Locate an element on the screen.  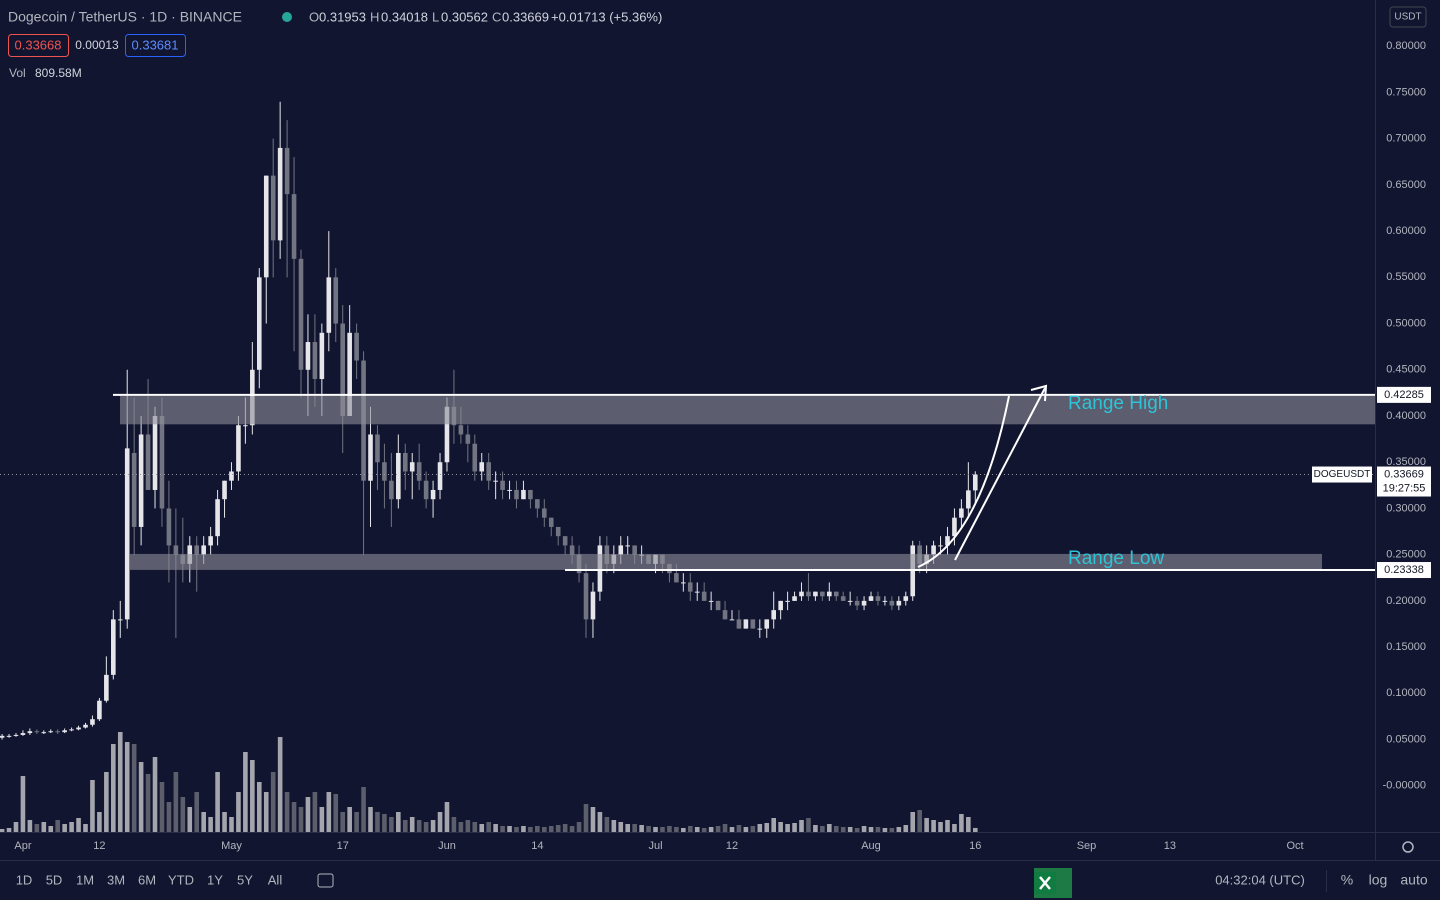
scale-option: auto is located at coordinates (1413, 880).